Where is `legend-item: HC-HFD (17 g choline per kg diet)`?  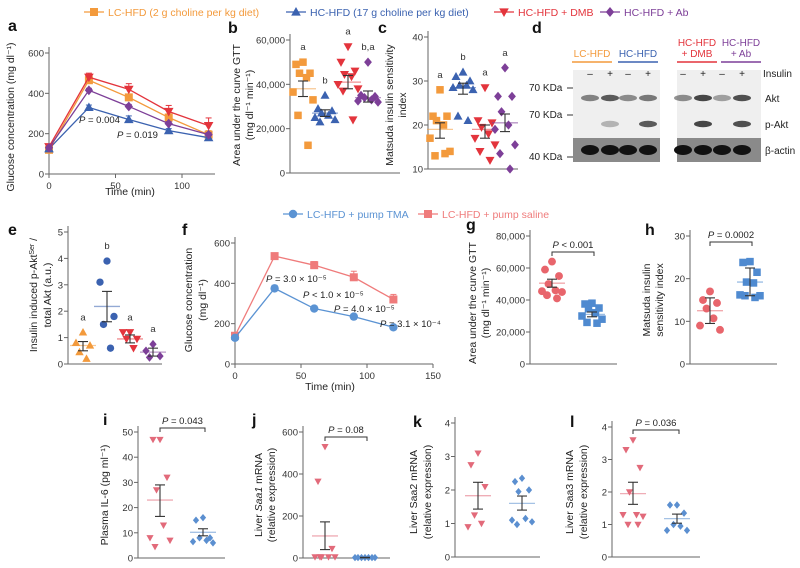 legend-item: HC-HFD (17 g choline per kg diet) is located at coordinates (377, 13).